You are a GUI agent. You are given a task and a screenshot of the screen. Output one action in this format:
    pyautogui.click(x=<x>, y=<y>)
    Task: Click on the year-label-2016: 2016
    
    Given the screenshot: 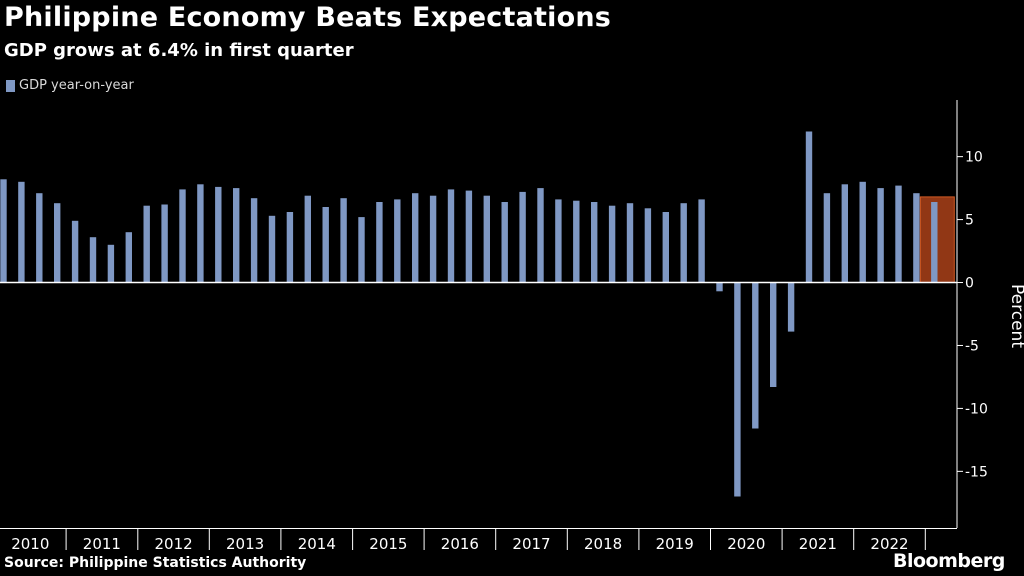 What is the action you would take?
    pyautogui.click(x=460, y=544)
    